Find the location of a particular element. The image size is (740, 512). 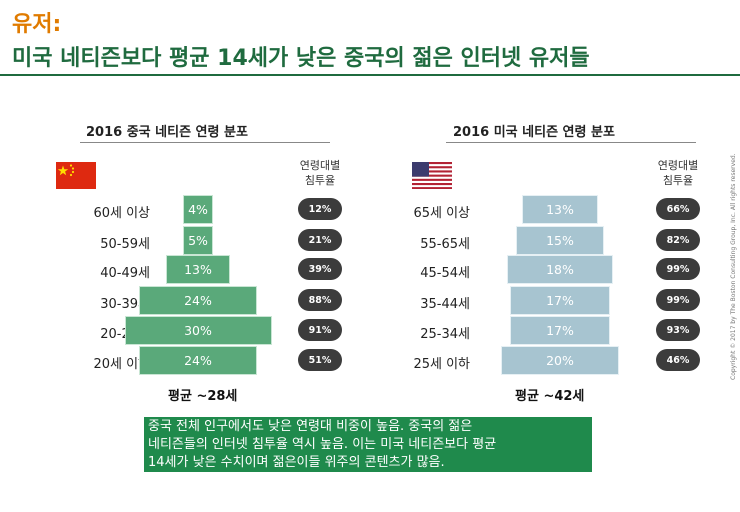

china-penetration-pill: 21% is located at coordinates (320, 240).